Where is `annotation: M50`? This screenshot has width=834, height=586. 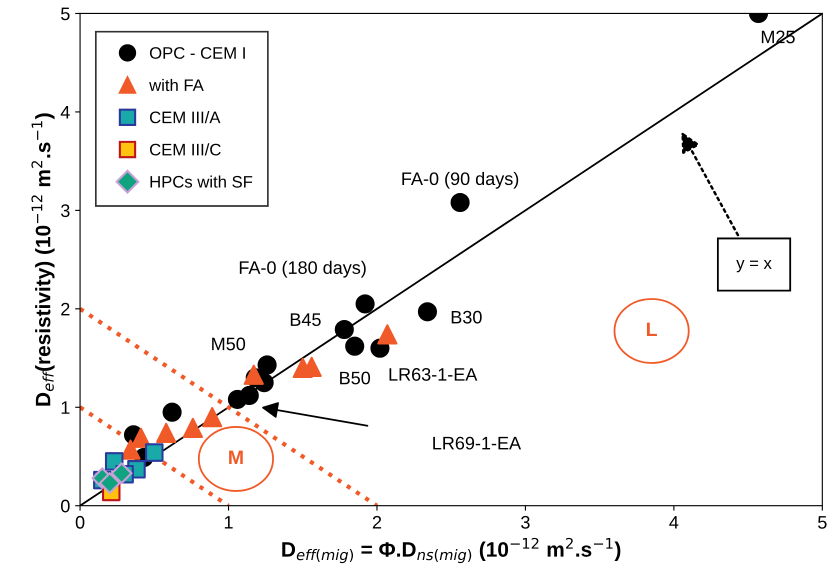 annotation: M50 is located at coordinates (229, 344).